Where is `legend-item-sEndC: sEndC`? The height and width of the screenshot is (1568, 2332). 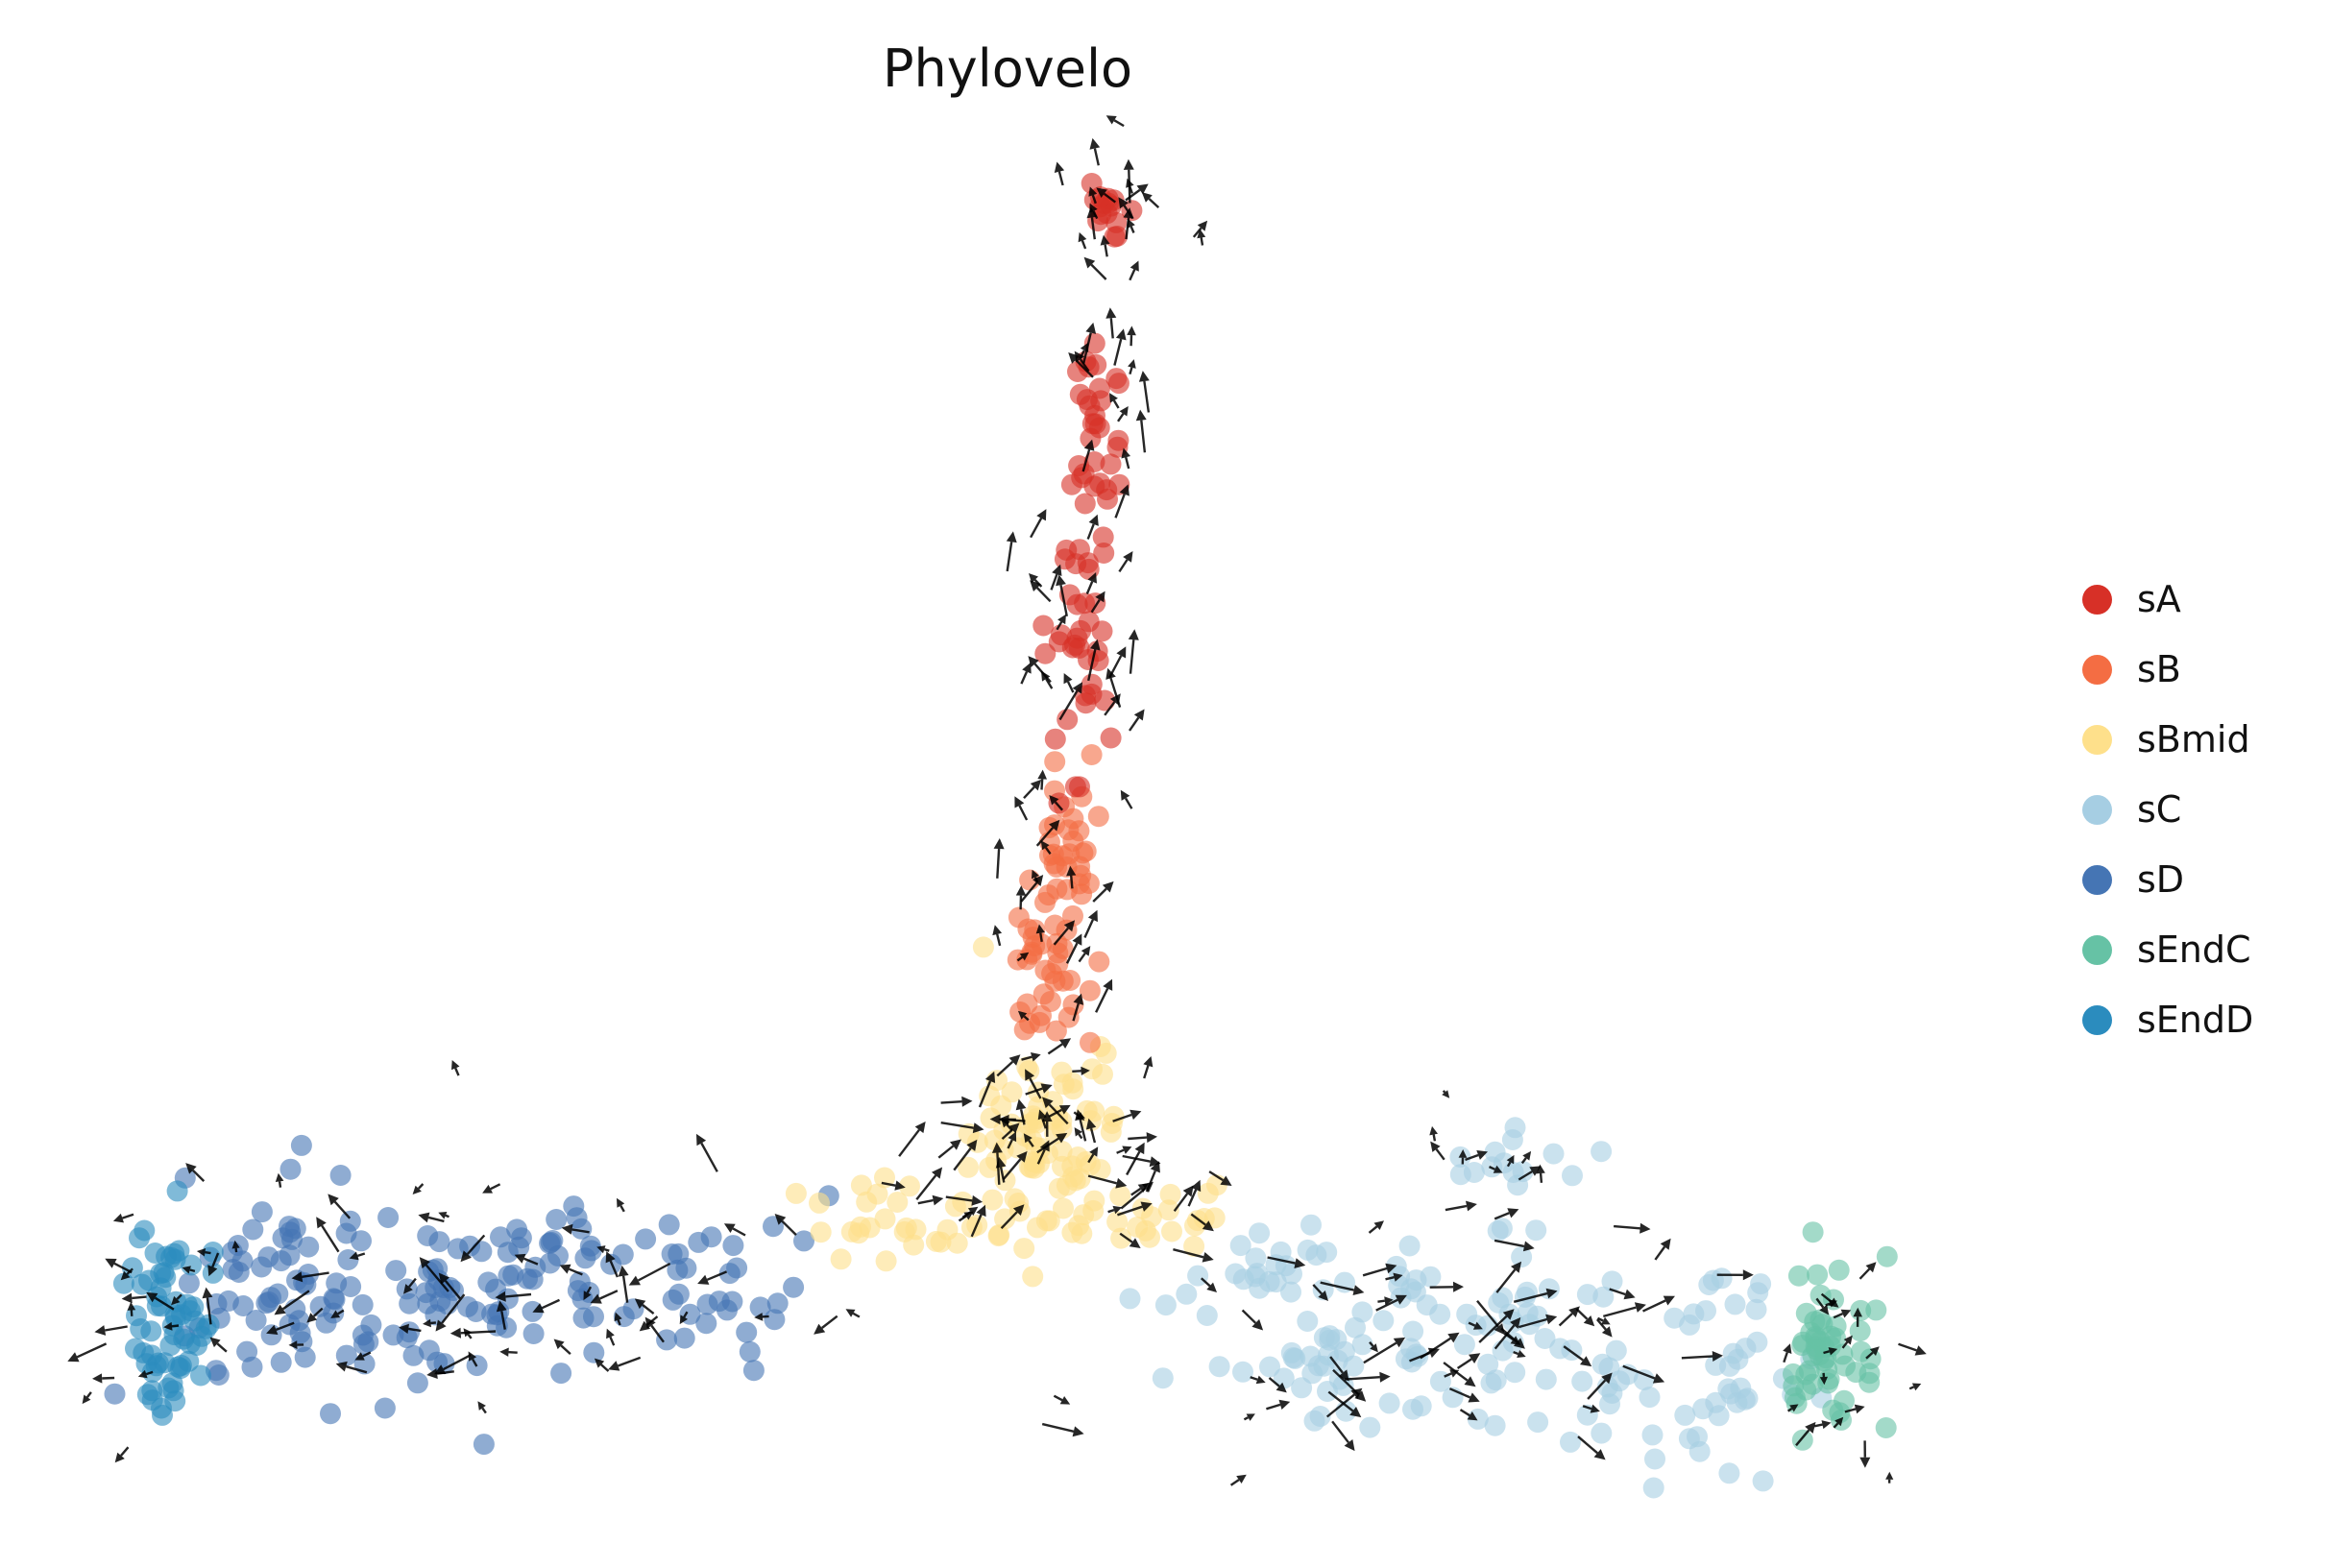 legend-item-sEndC: sEndC is located at coordinates (2167, 950).